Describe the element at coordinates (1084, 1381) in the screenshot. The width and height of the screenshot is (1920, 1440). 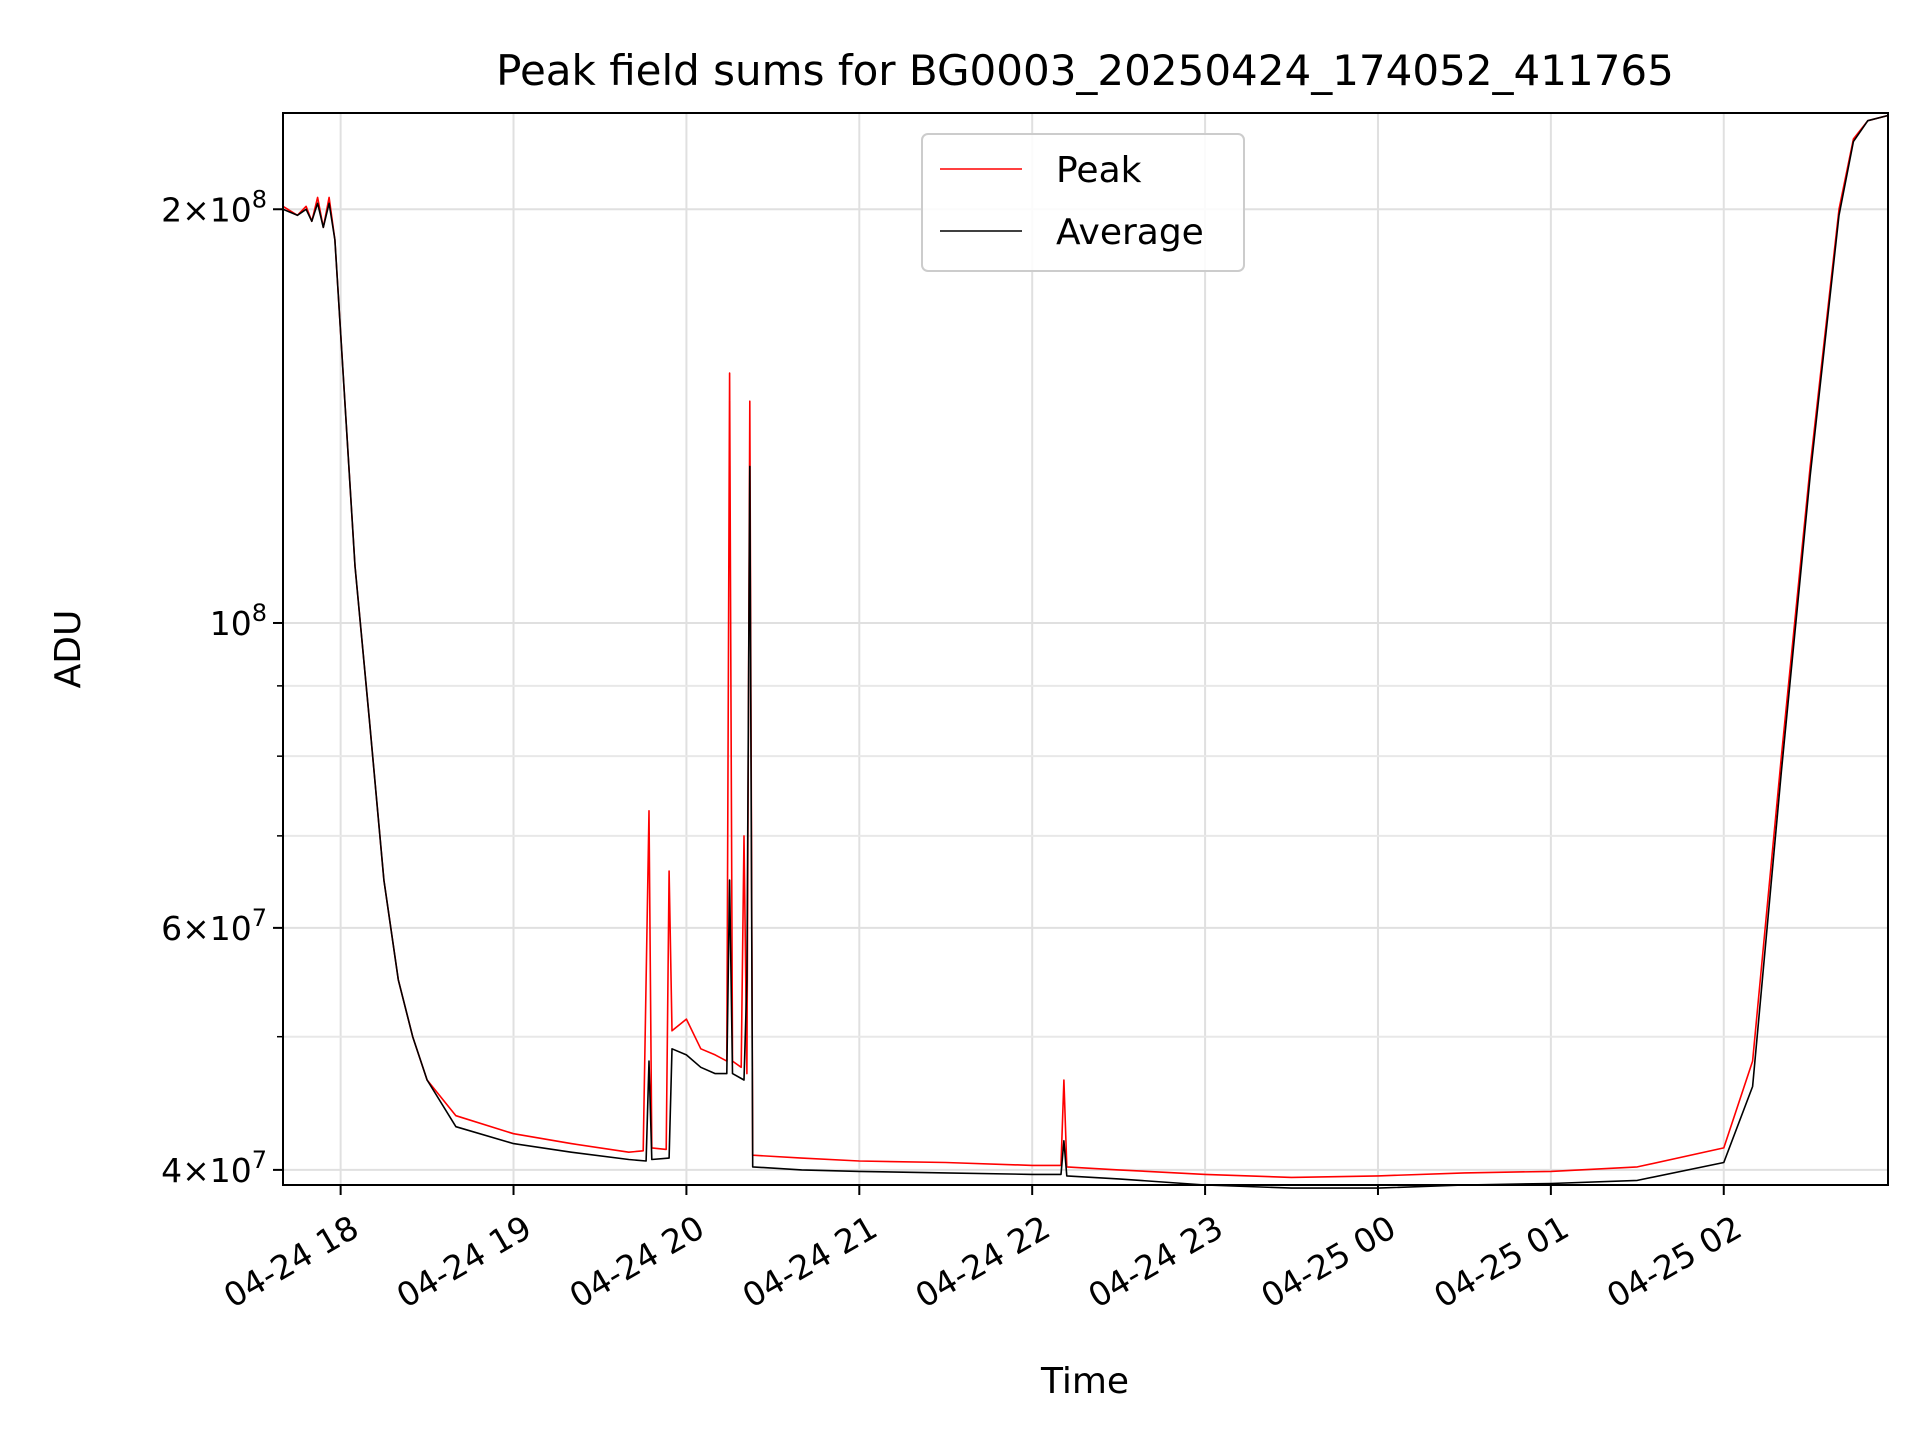
I see `x-axis-label: Time` at that location.